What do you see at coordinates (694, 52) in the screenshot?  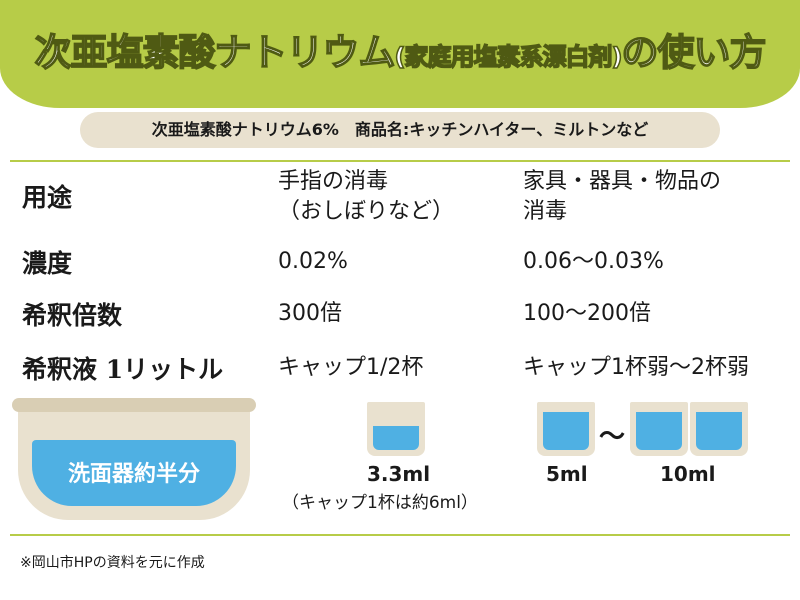 I see `title-tail: の使い方` at bounding box center [694, 52].